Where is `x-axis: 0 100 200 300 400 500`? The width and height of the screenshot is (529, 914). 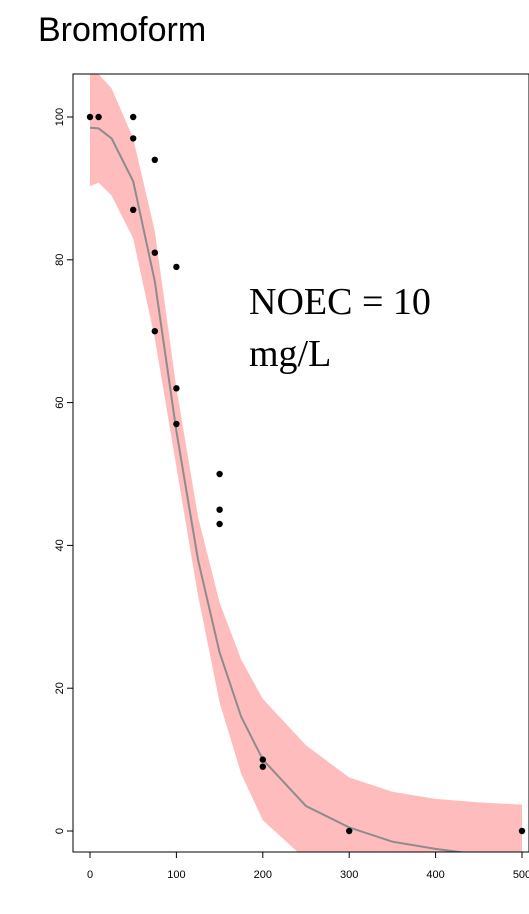 x-axis: 0 100 200 300 400 500 is located at coordinates (308, 866).